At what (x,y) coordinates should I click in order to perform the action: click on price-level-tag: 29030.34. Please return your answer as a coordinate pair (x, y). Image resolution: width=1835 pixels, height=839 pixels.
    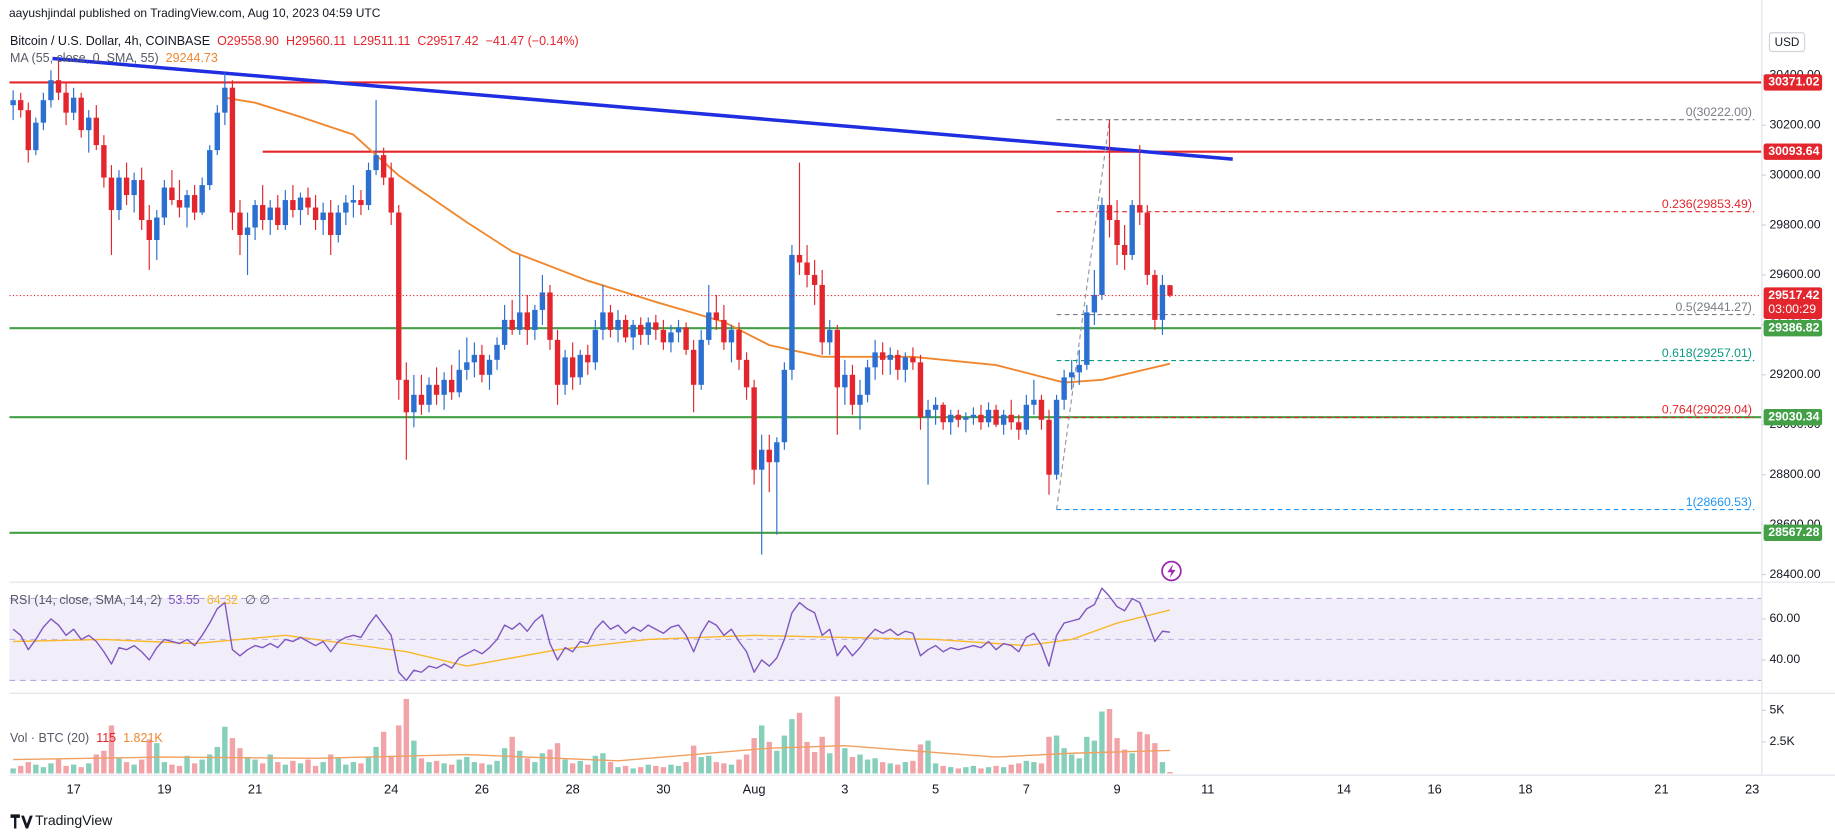
    Looking at the image, I should click on (1793, 416).